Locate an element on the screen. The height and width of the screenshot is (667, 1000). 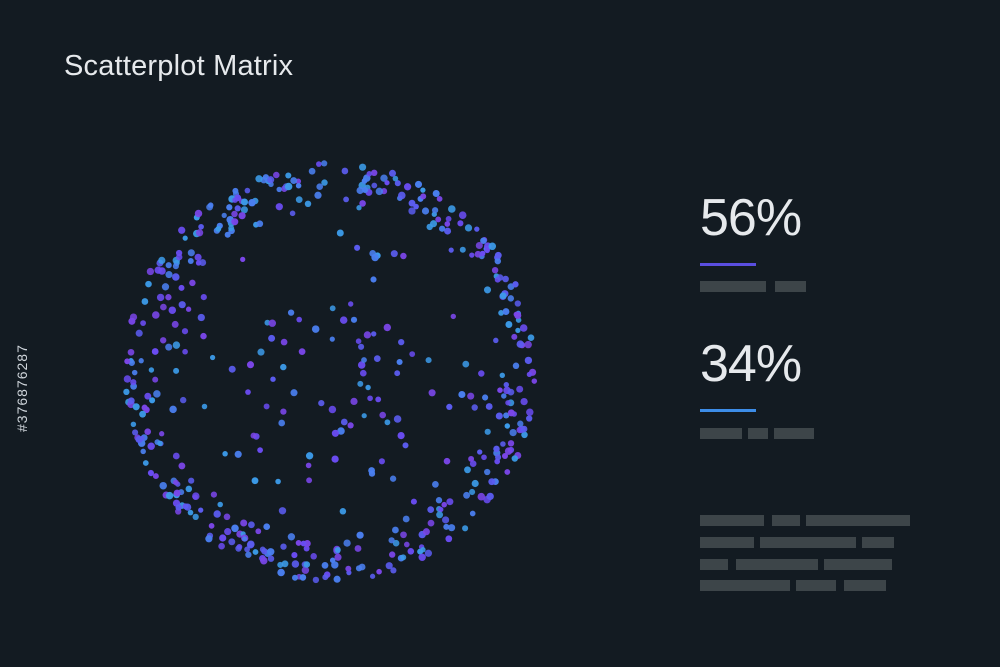
stock-id-watermark: #376876287 is located at coordinates (22, 388).